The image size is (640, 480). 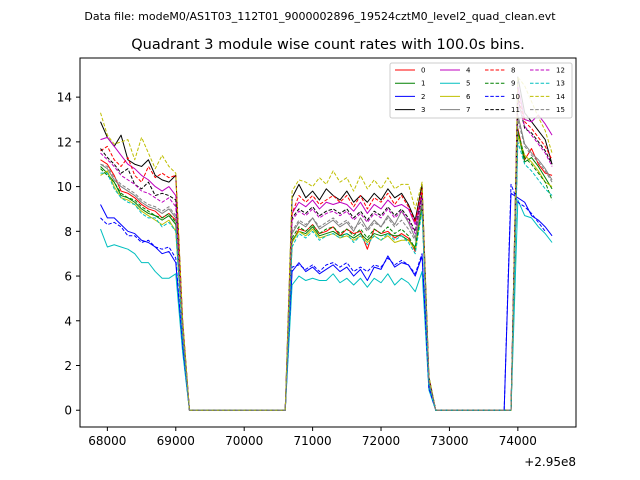 What do you see at coordinates (423, 97) in the screenshot?
I see `legend-label: 2` at bounding box center [423, 97].